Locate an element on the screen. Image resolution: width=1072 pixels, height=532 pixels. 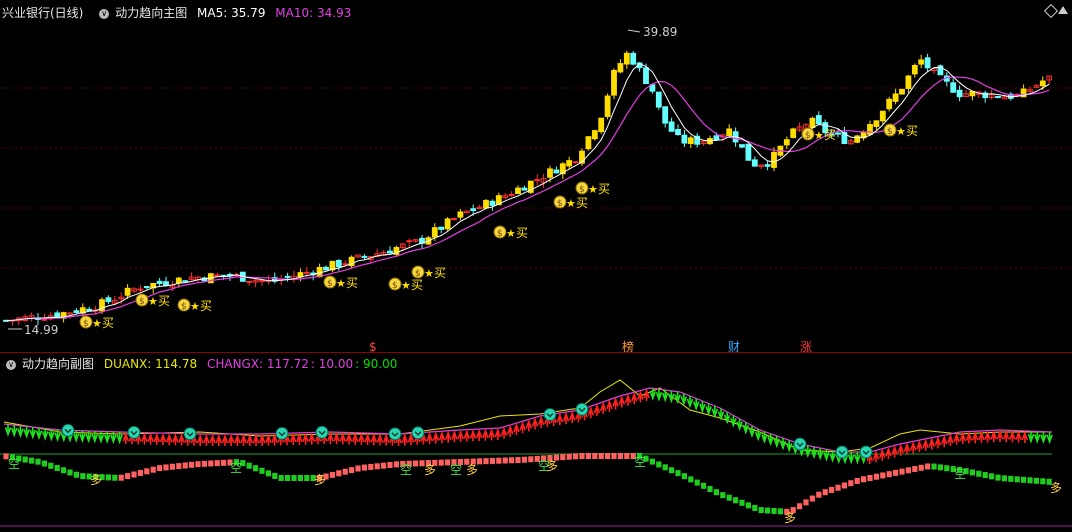
collapse-toggle-icon: ∨ is located at coordinates (104, 13).